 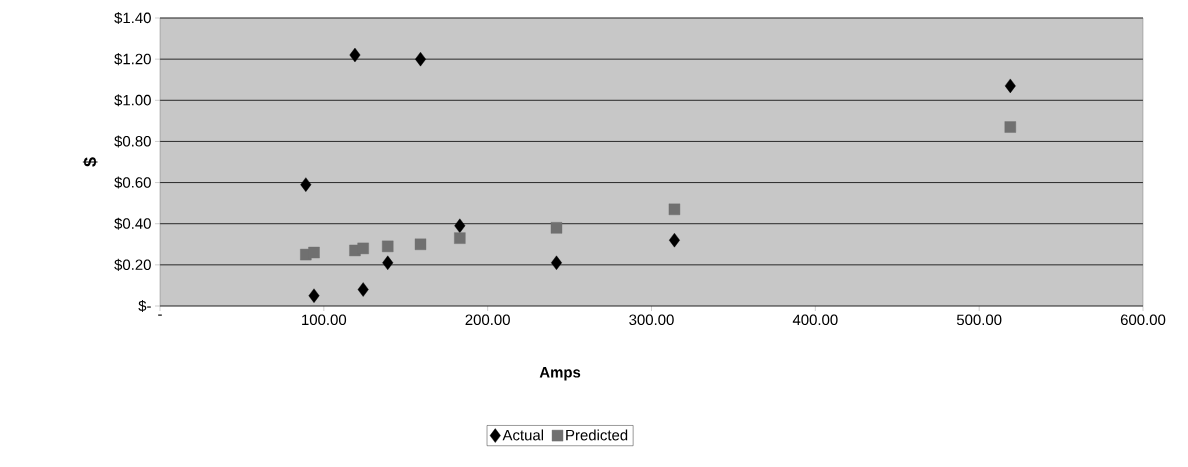 What do you see at coordinates (132, 141) in the screenshot?
I see `y-tick-label: $0.80` at bounding box center [132, 141].